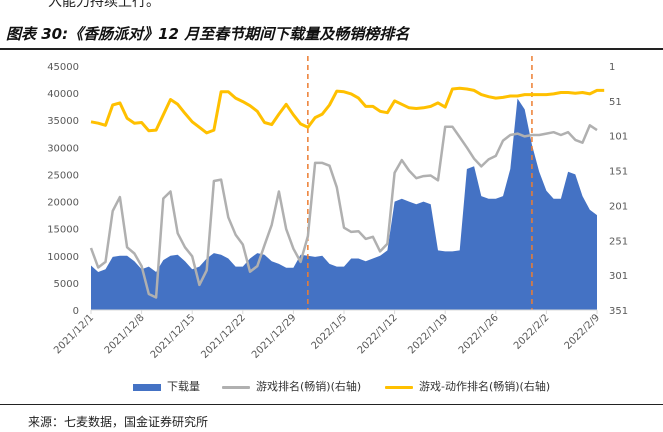 This screenshot has width=663, height=432. I want to click on y-right-tick-label-1: 51, so click(615, 102).